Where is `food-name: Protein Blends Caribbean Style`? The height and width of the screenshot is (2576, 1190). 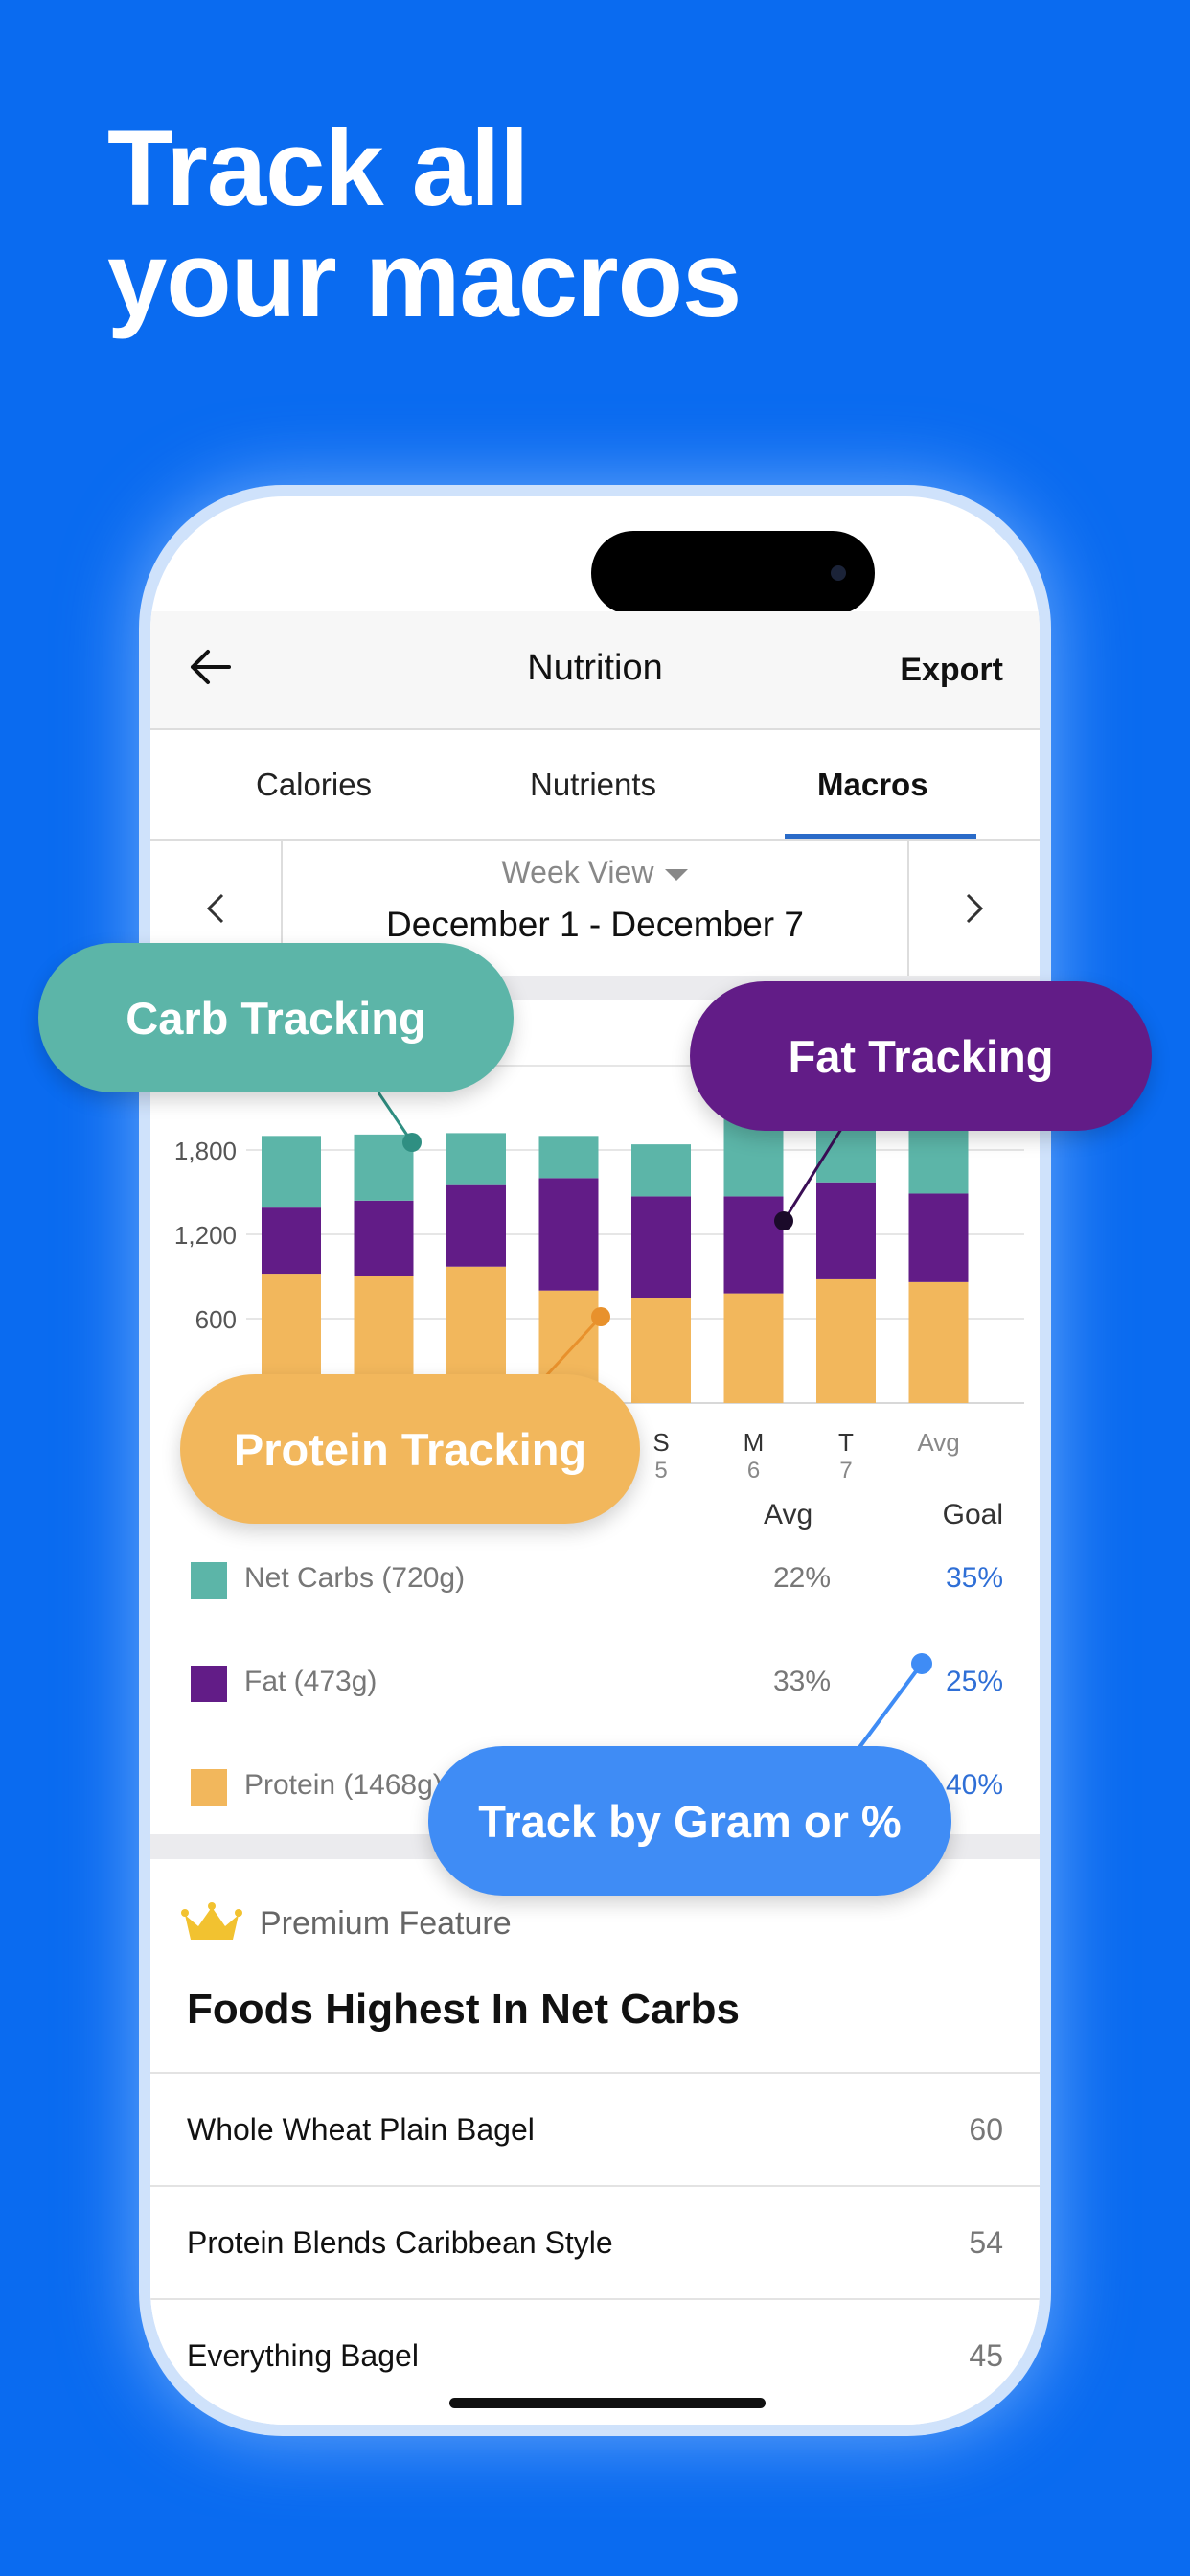
food-name: Protein Blends Caribbean Style is located at coordinates (400, 2242).